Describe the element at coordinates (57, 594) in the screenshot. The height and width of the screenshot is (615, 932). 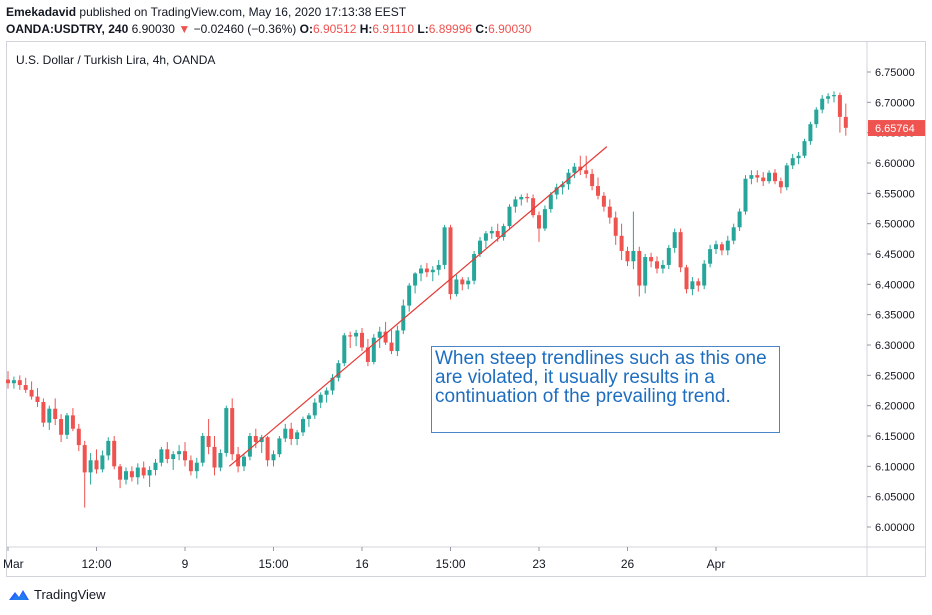
I see `footer-brand: TradingView` at that location.